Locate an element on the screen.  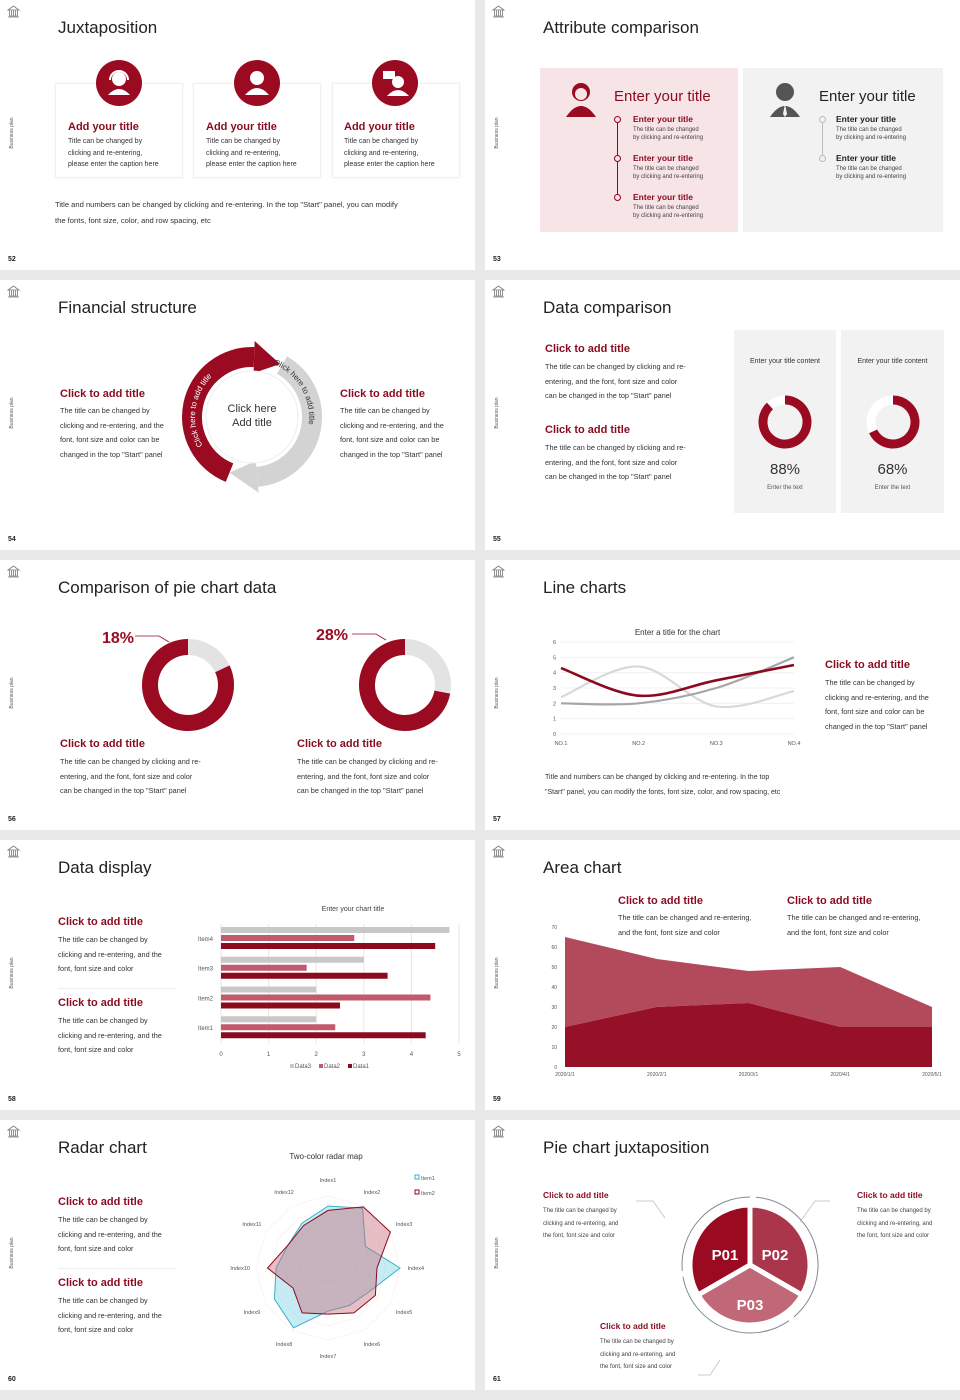
y-tick-label: 20 is located at coordinates (554, 1028).